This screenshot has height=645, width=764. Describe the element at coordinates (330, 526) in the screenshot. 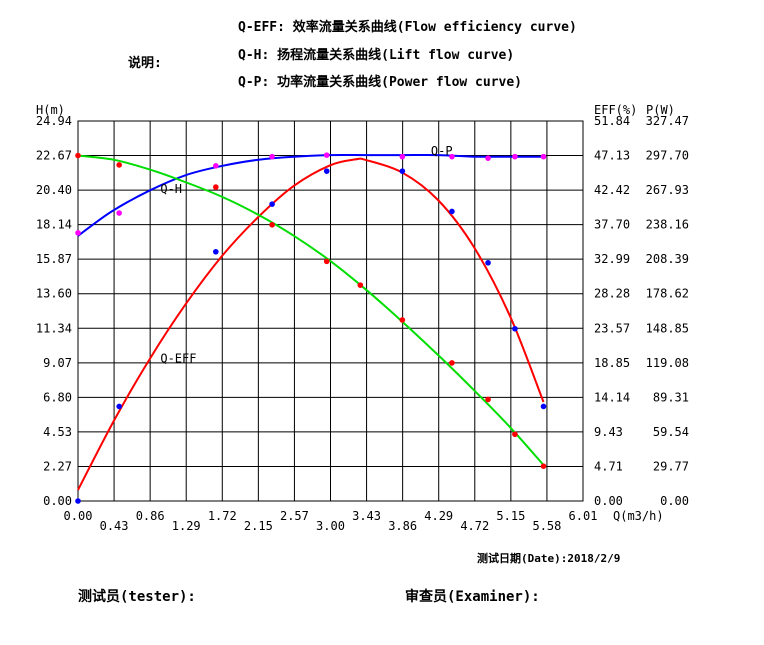

I see `x-tick-label: 3.00` at that location.